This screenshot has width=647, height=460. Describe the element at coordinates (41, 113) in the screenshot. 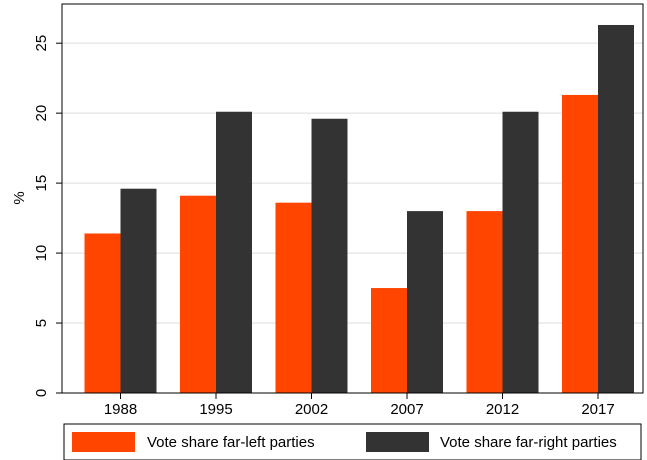

I see `y-tick-label: 20` at that location.